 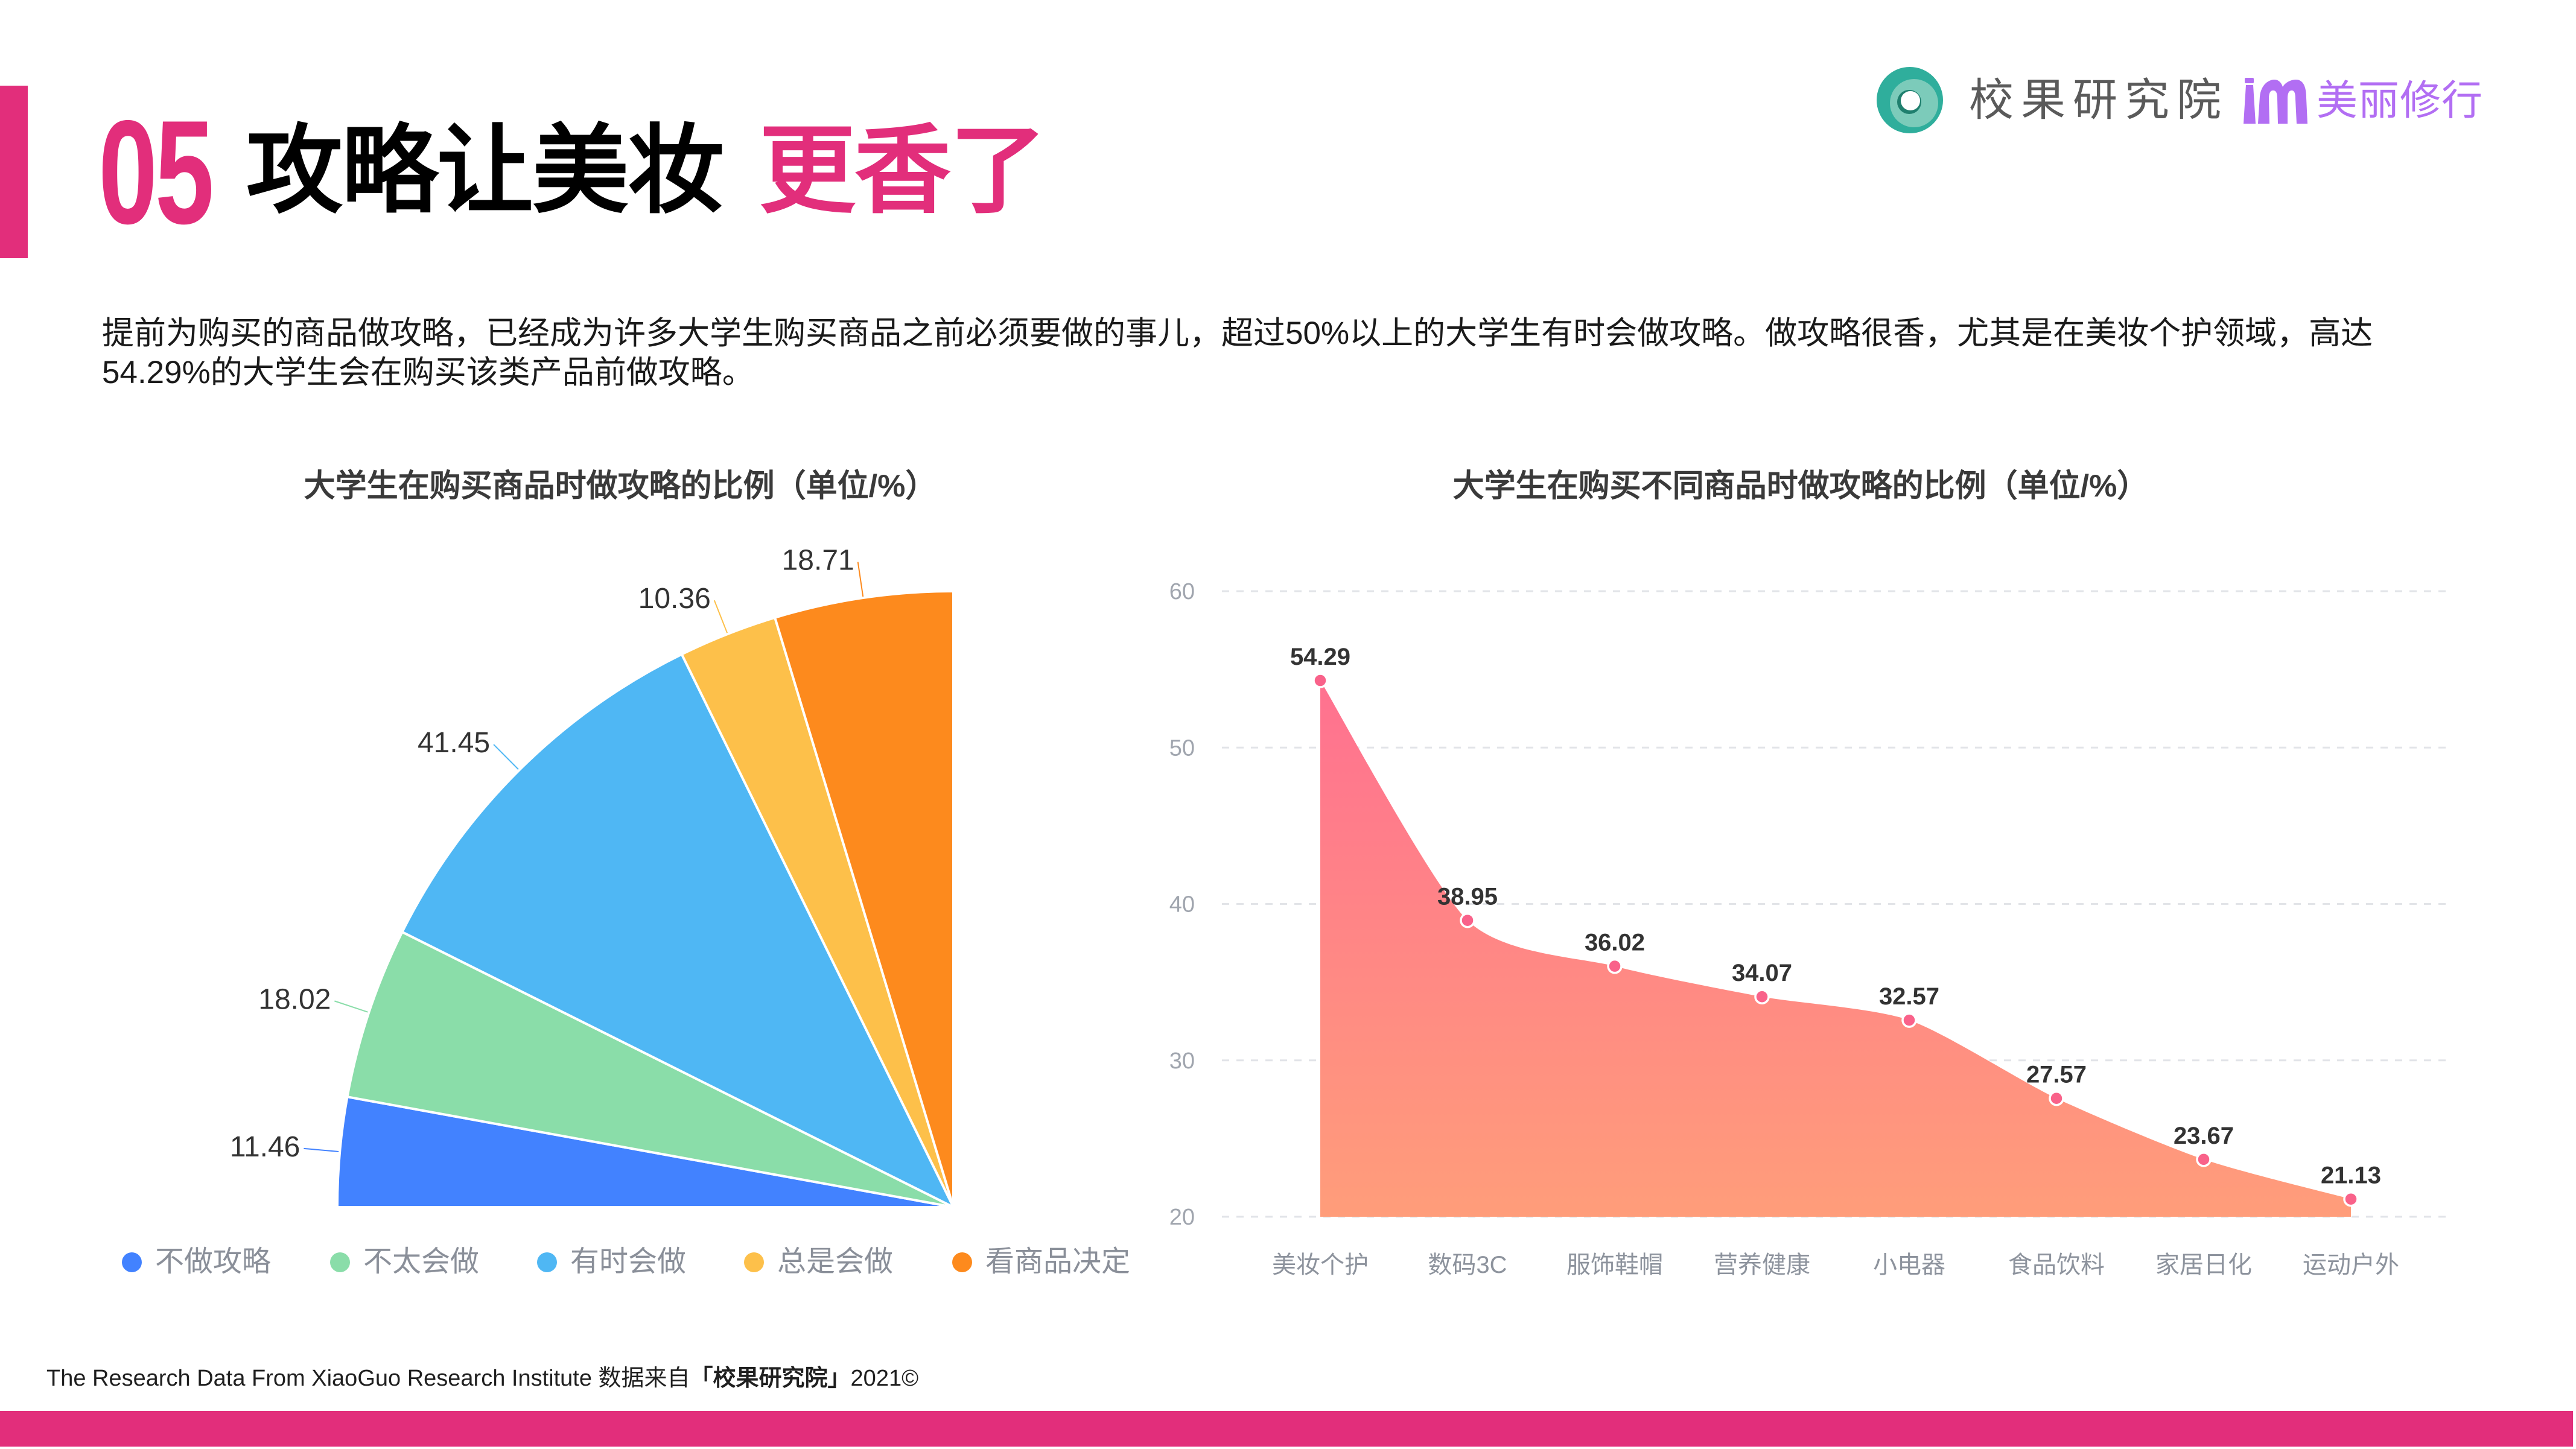 What do you see at coordinates (2099, 100) in the screenshot?
I see `brand-xiaoguo-name: 校果研究院` at bounding box center [2099, 100].